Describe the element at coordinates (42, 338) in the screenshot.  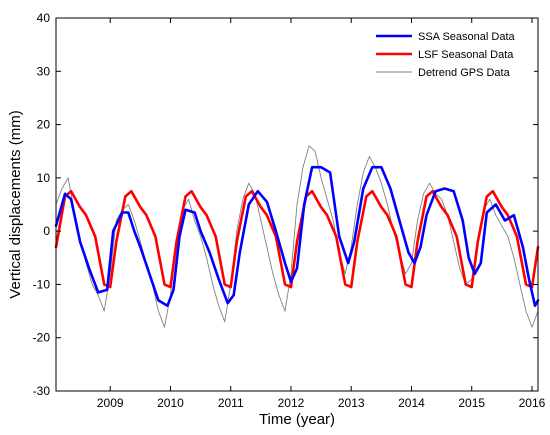
I see `y-tick-label: -20` at that location.